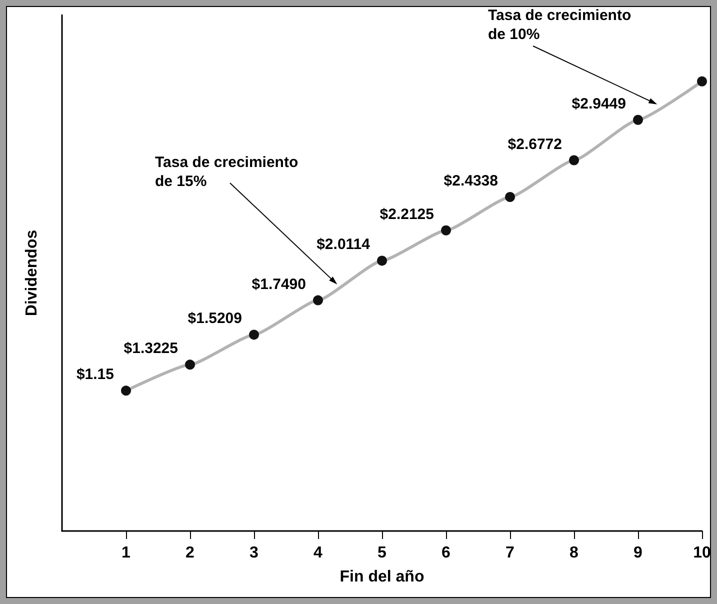 This screenshot has height=604, width=717. Describe the element at coordinates (279, 284) in the screenshot. I see `data-label: $1.7490` at that location.